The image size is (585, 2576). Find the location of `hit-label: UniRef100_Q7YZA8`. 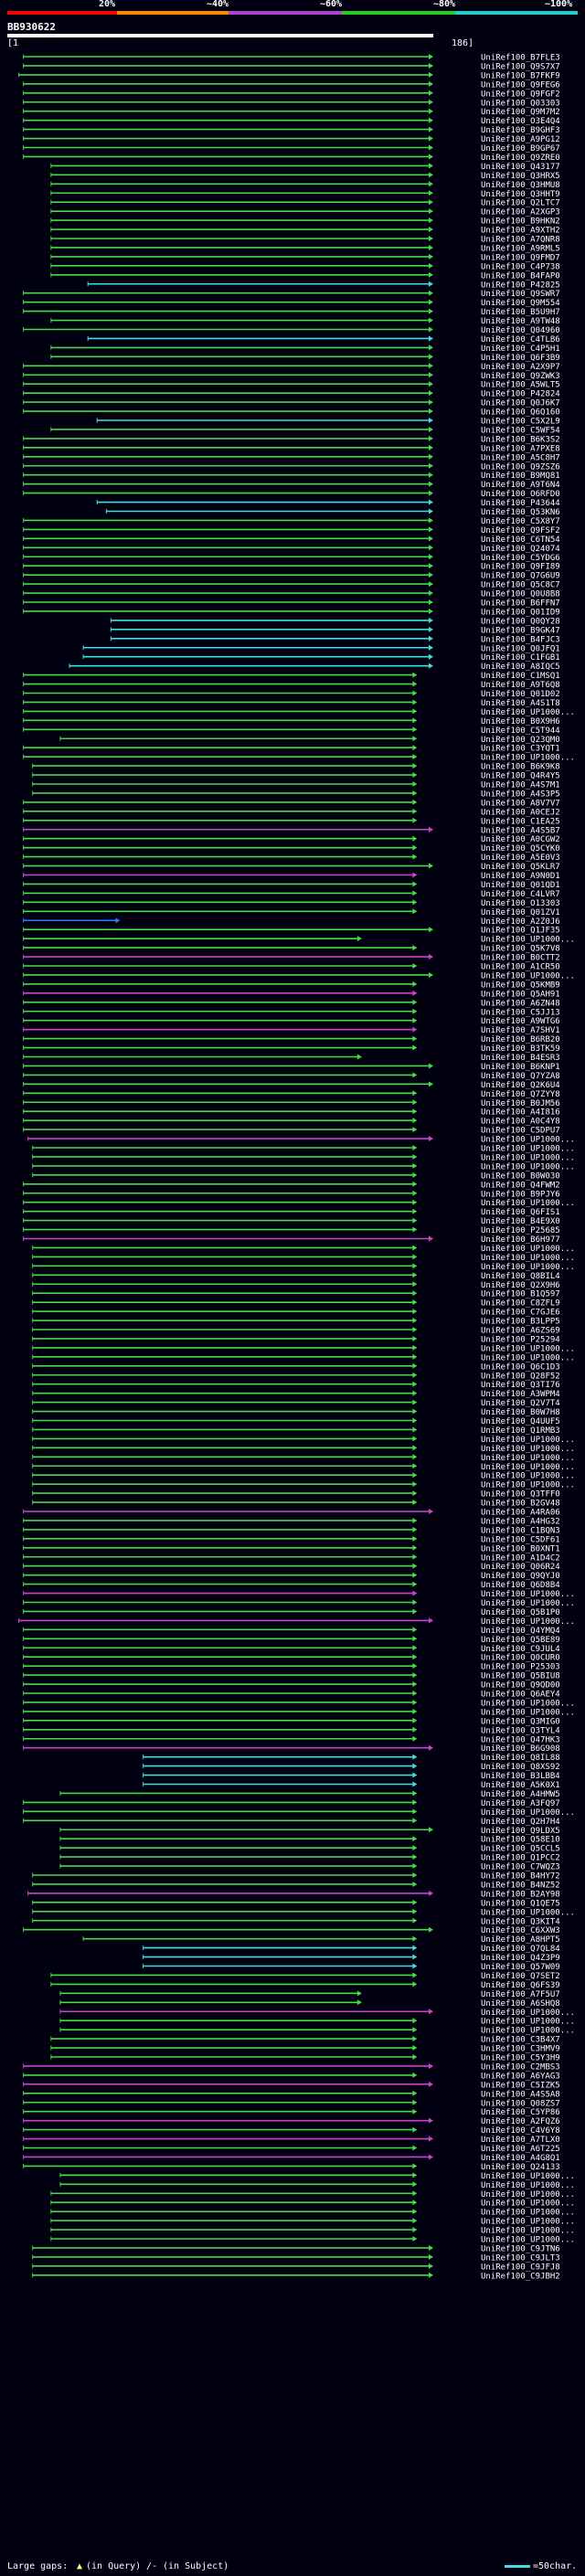

hit-label: UniRef100_Q7YZA8 is located at coordinates (520, 1076).